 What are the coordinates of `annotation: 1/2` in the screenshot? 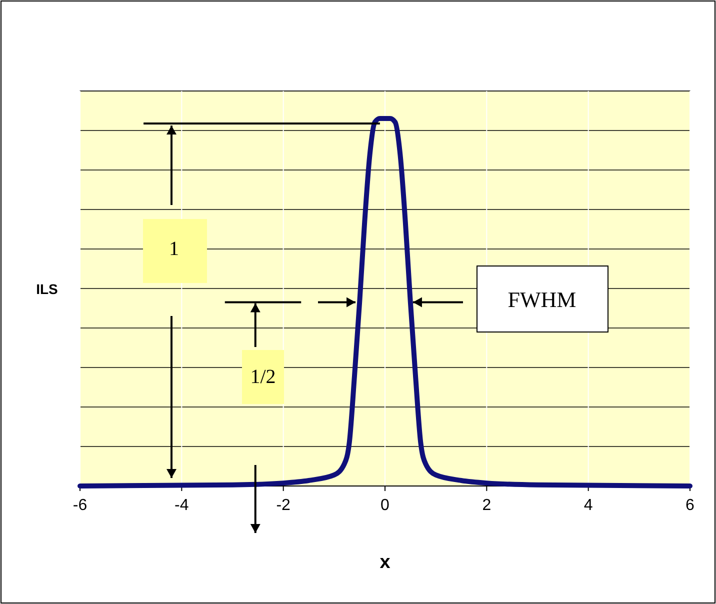 It's located at (263, 377).